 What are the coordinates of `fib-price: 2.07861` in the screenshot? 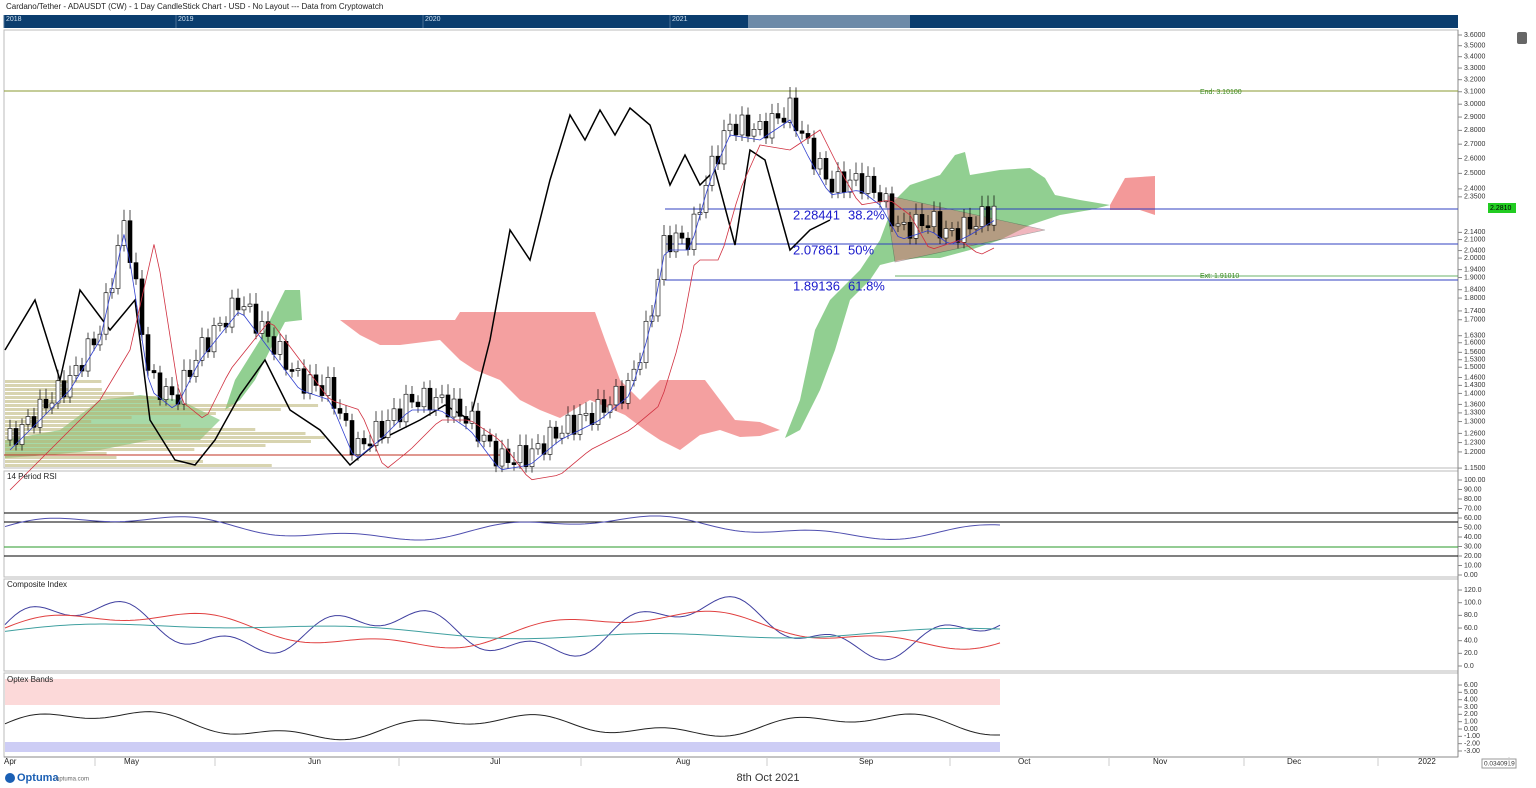 It's located at (816, 249).